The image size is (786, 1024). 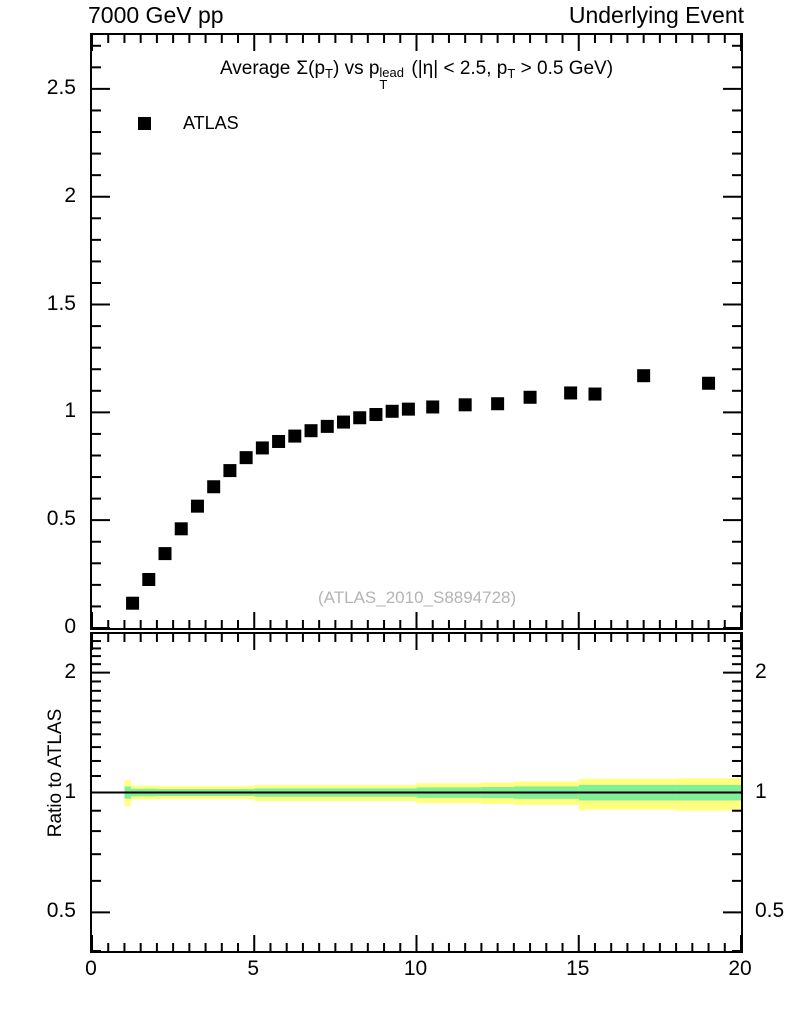 What do you see at coordinates (417, 597) in the screenshot?
I see `analysis-id-watermark: (ATLAS_2010_S8894728)` at bounding box center [417, 597].